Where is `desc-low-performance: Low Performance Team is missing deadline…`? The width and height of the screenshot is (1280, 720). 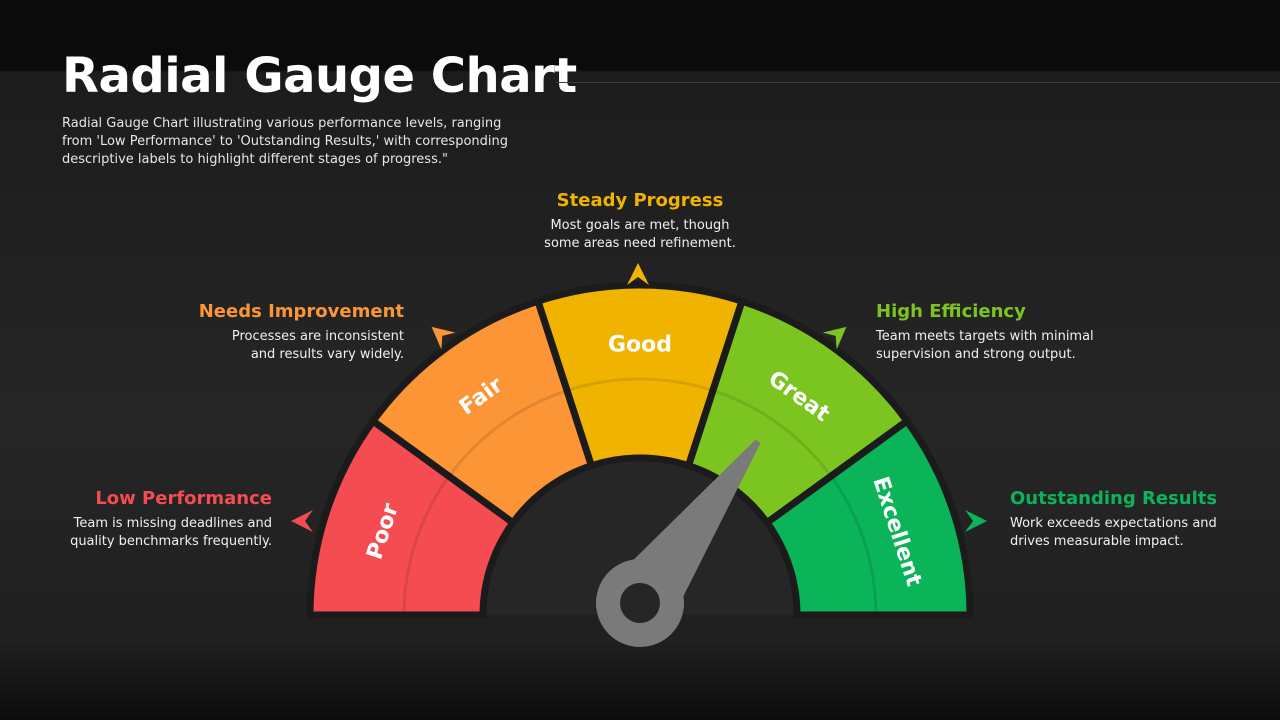
desc-low-performance: Low Performance Team is missing deadline… is located at coordinates (171, 519).